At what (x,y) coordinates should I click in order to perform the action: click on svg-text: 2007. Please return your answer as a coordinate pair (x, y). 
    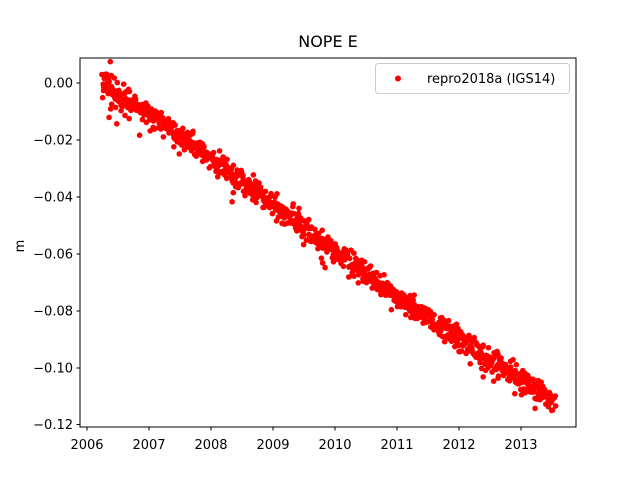
    Looking at the image, I should click on (148, 445).